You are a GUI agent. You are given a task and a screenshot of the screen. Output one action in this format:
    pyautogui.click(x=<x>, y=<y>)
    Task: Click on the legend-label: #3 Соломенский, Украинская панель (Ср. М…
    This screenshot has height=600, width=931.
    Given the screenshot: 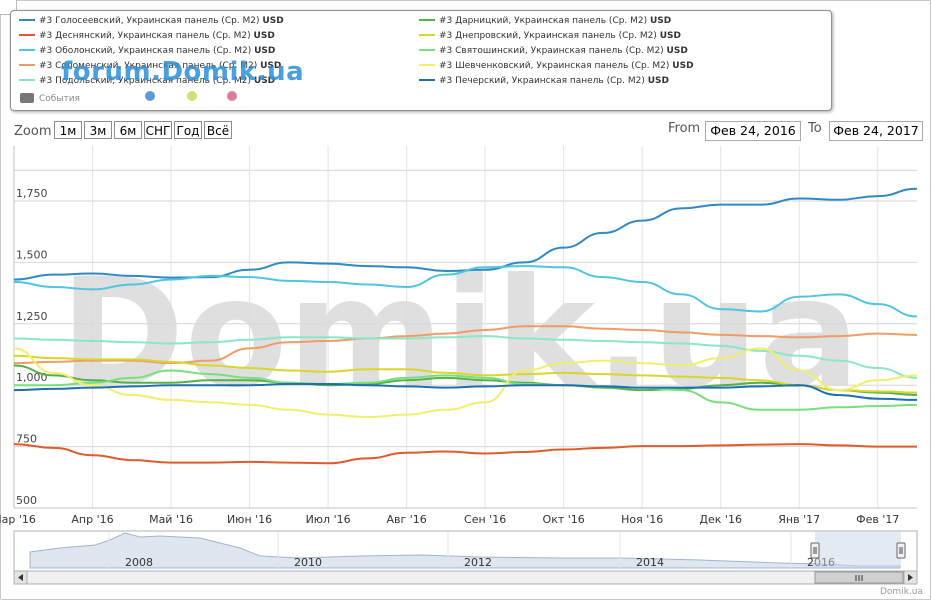 What is the action you would take?
    pyautogui.click(x=150, y=66)
    